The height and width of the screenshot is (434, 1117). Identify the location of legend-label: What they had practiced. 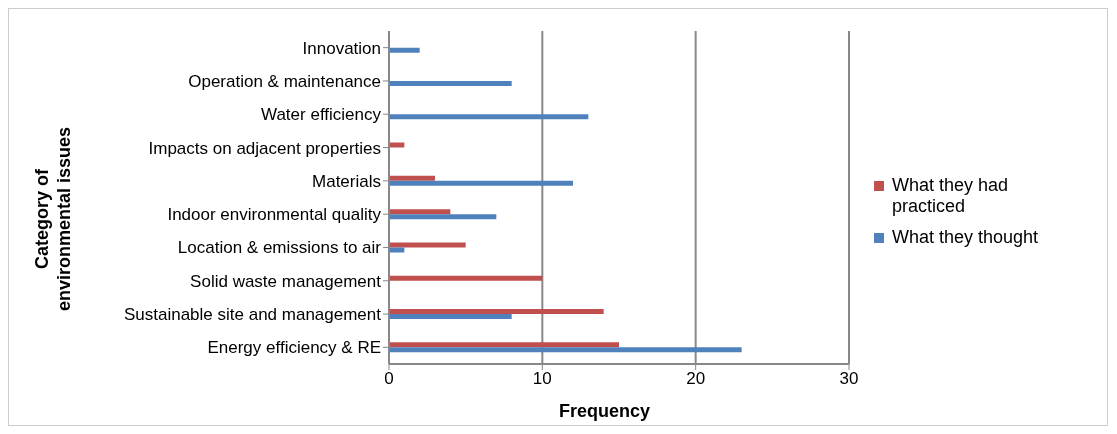
(951, 196).